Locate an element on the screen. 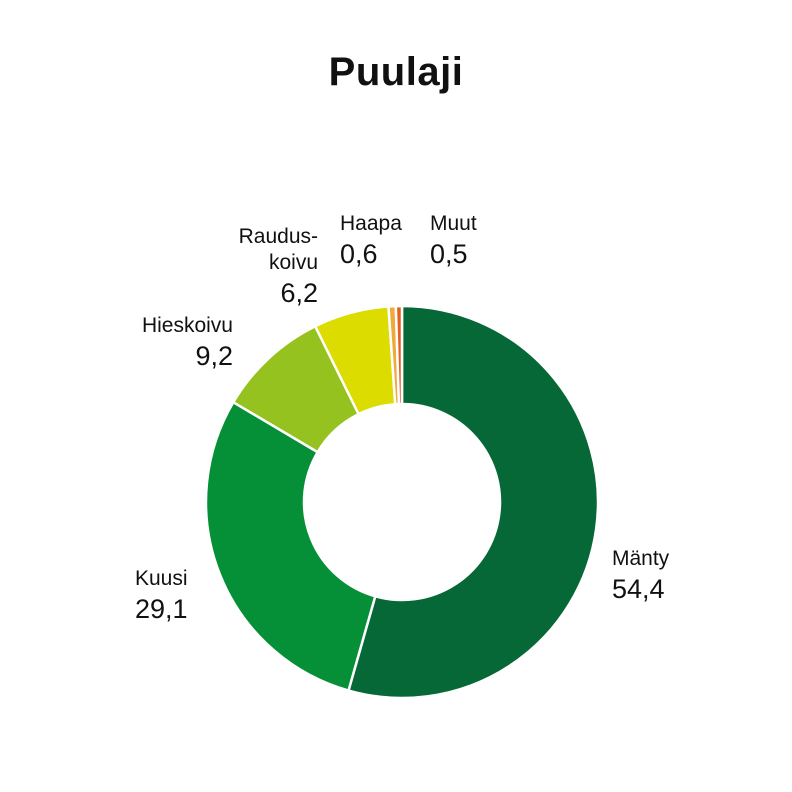 The height and width of the screenshot is (792, 792). slice-value-kuusi: 29,1 is located at coordinates (161, 609).